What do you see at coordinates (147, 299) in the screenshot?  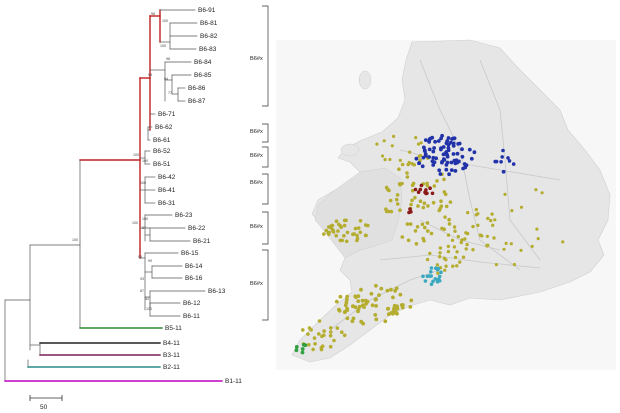 I see `bootstrap-value: 84` at bounding box center [147, 299].